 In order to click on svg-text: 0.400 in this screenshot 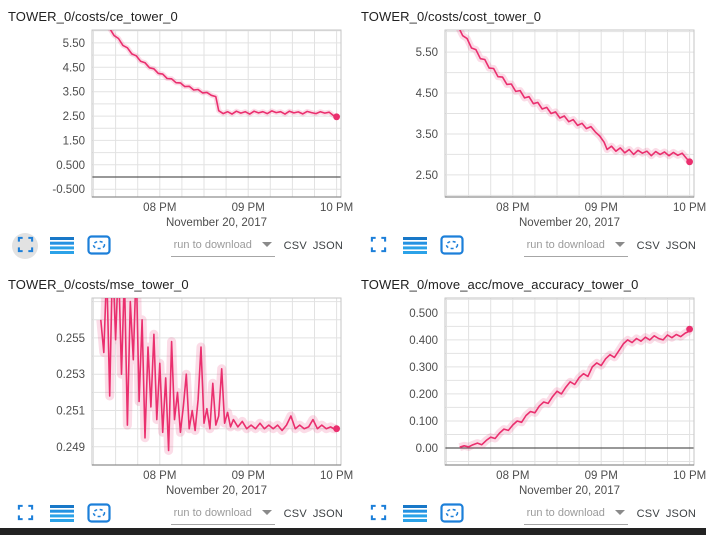, I will do `click(423, 341)`.